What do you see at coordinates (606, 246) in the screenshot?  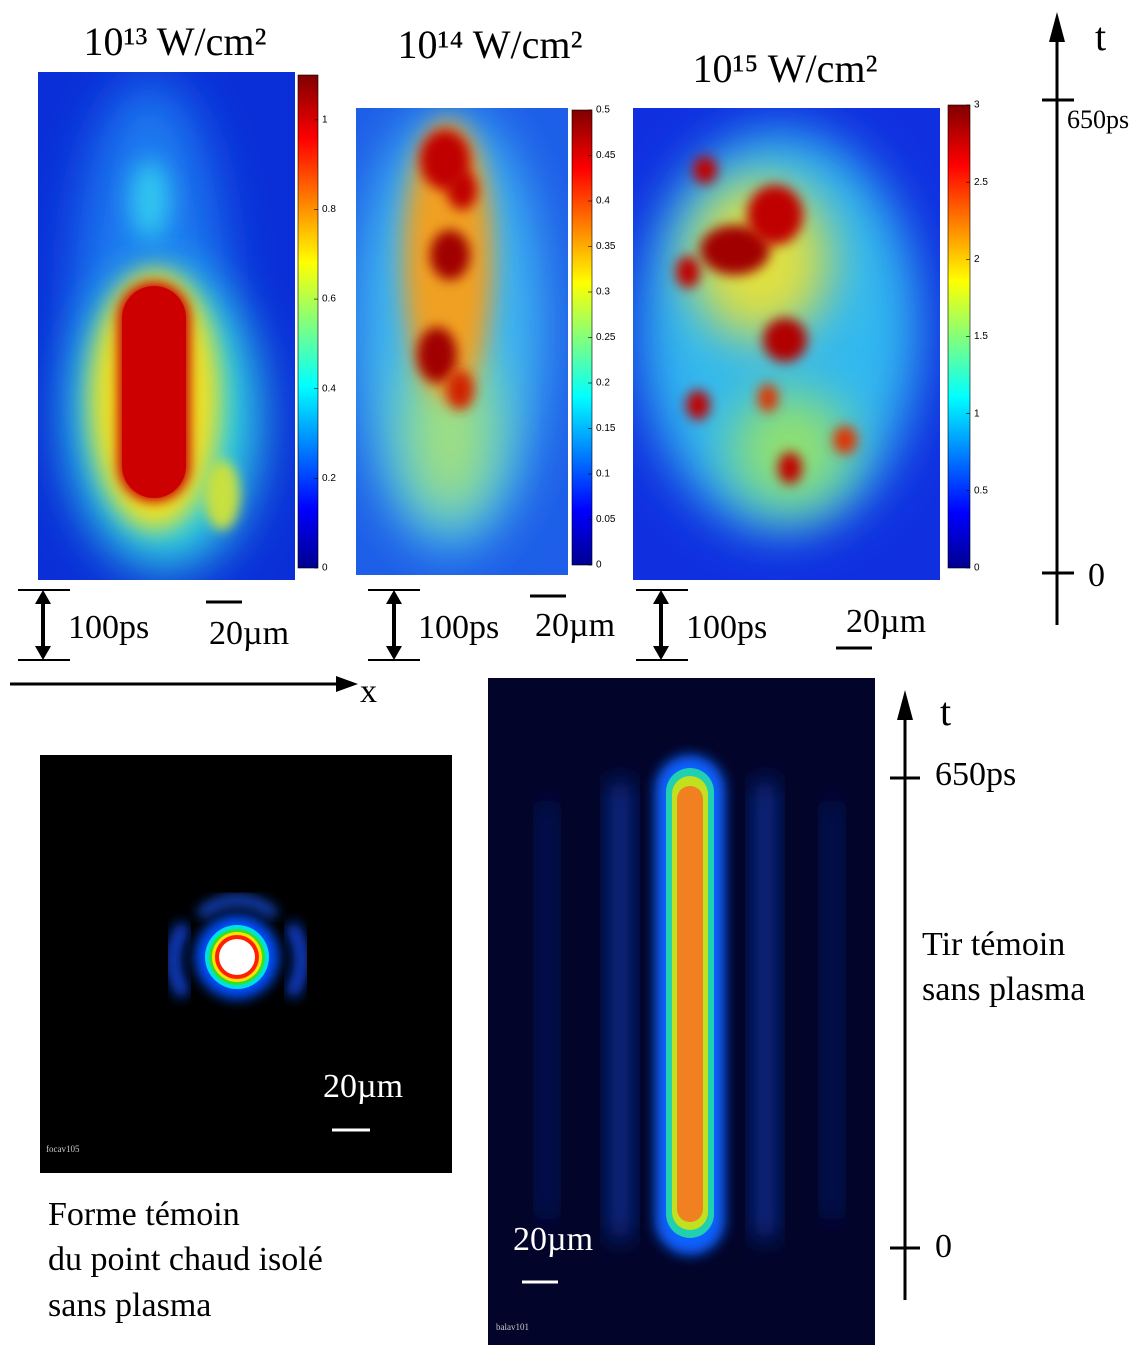 I see `colorbar-tick-label: 0.35` at bounding box center [606, 246].